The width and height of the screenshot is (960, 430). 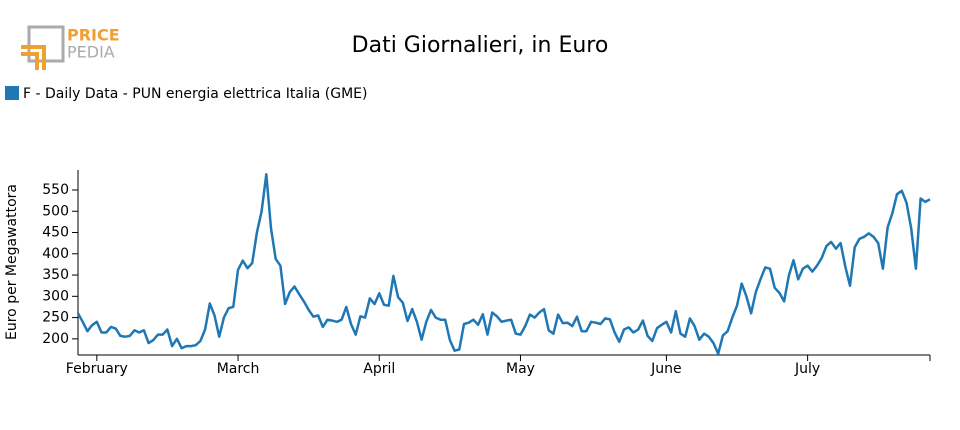 What do you see at coordinates (238, 369) in the screenshot?
I see `x-tick-label: March` at bounding box center [238, 369].